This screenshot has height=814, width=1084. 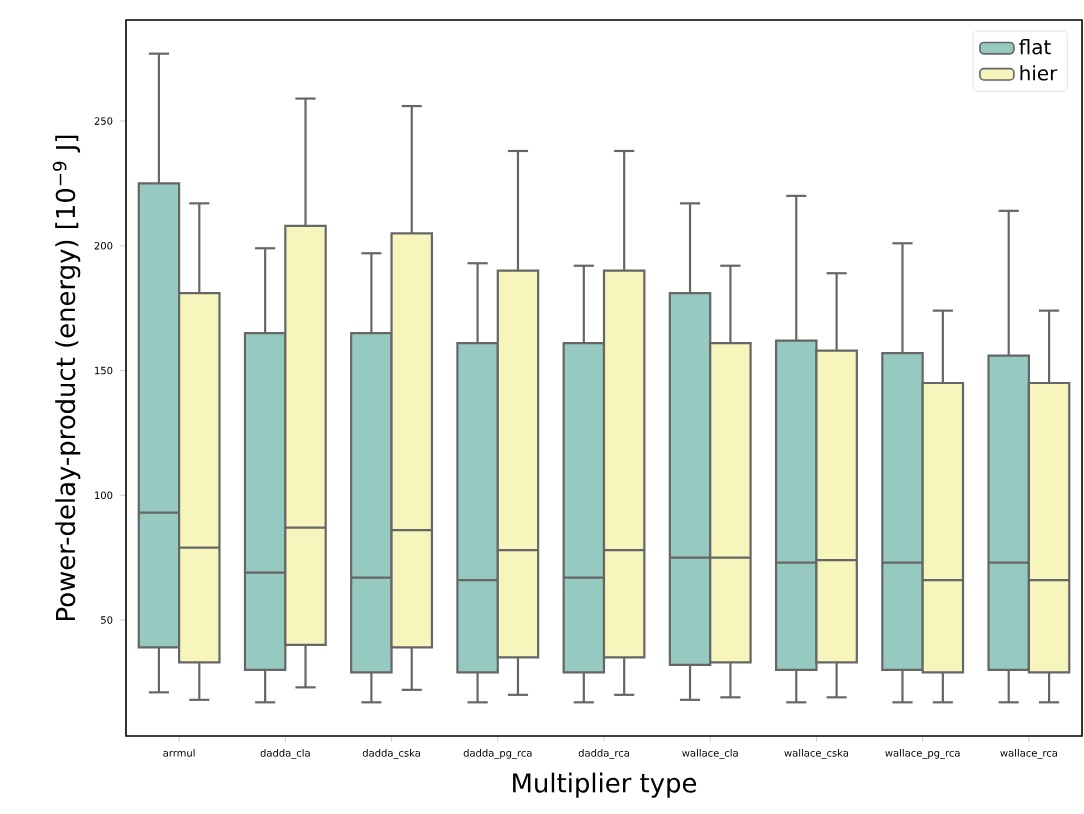 What do you see at coordinates (66, 377) in the screenshot?
I see `y-axis-title: Power-delay-product (energy) [10$^{−9}$ J]` at bounding box center [66, 377].